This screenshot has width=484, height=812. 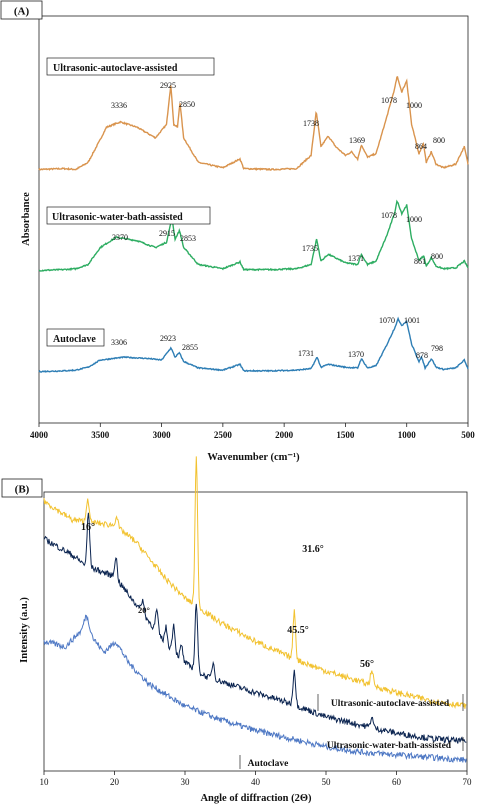 What do you see at coordinates (186, 782) in the screenshot?
I see `panel-b-x-tick-label: 30` at bounding box center [186, 782].